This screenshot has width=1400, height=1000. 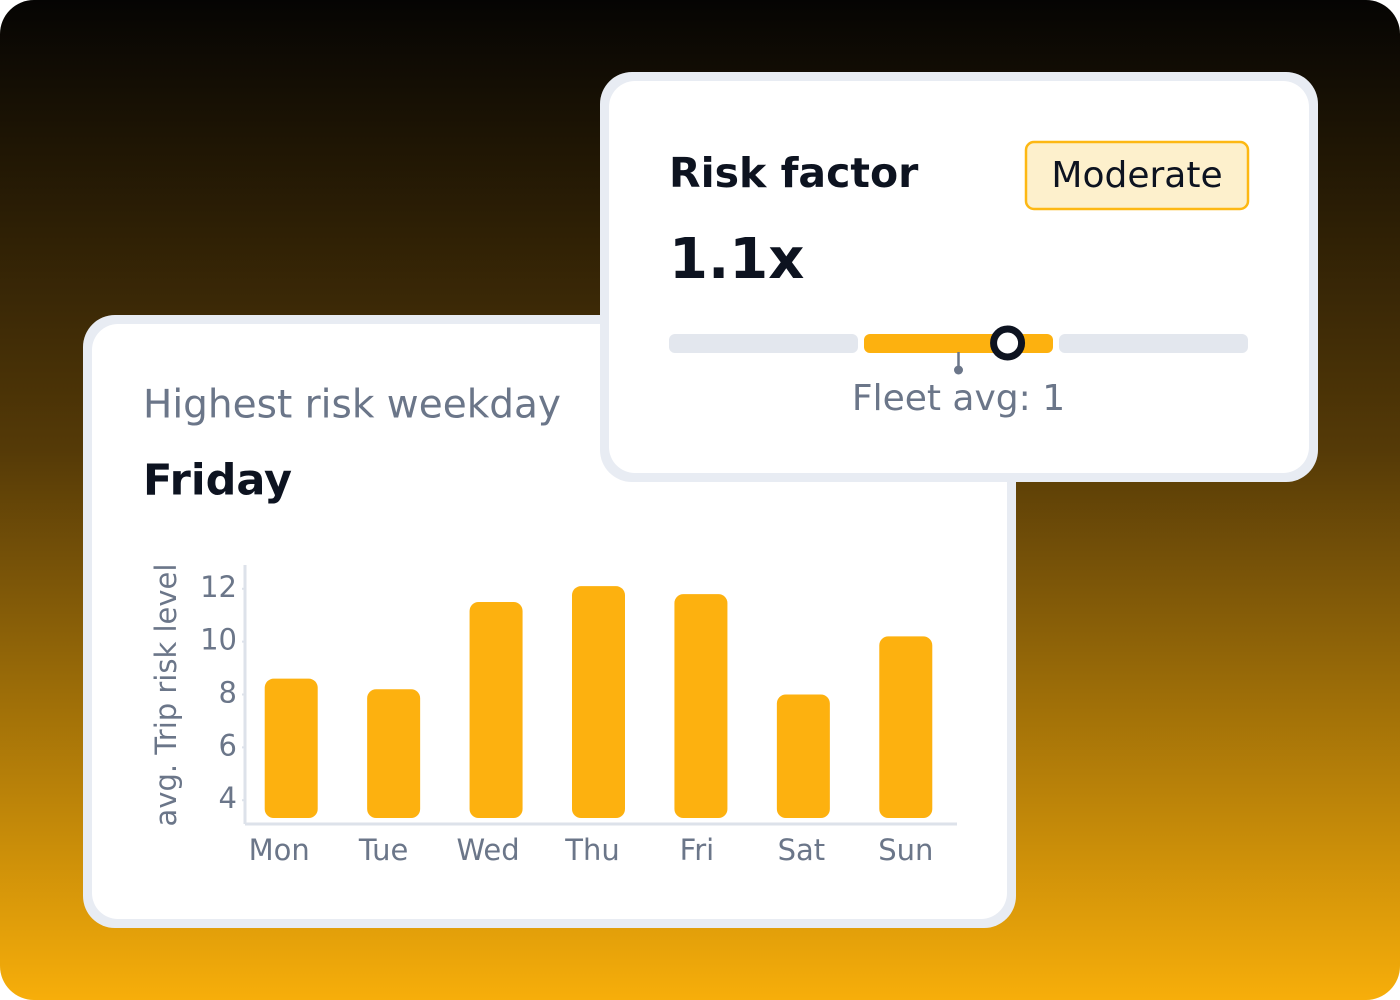 I want to click on fleet-avg-label: Fleet avg: 1, so click(x=958, y=398).